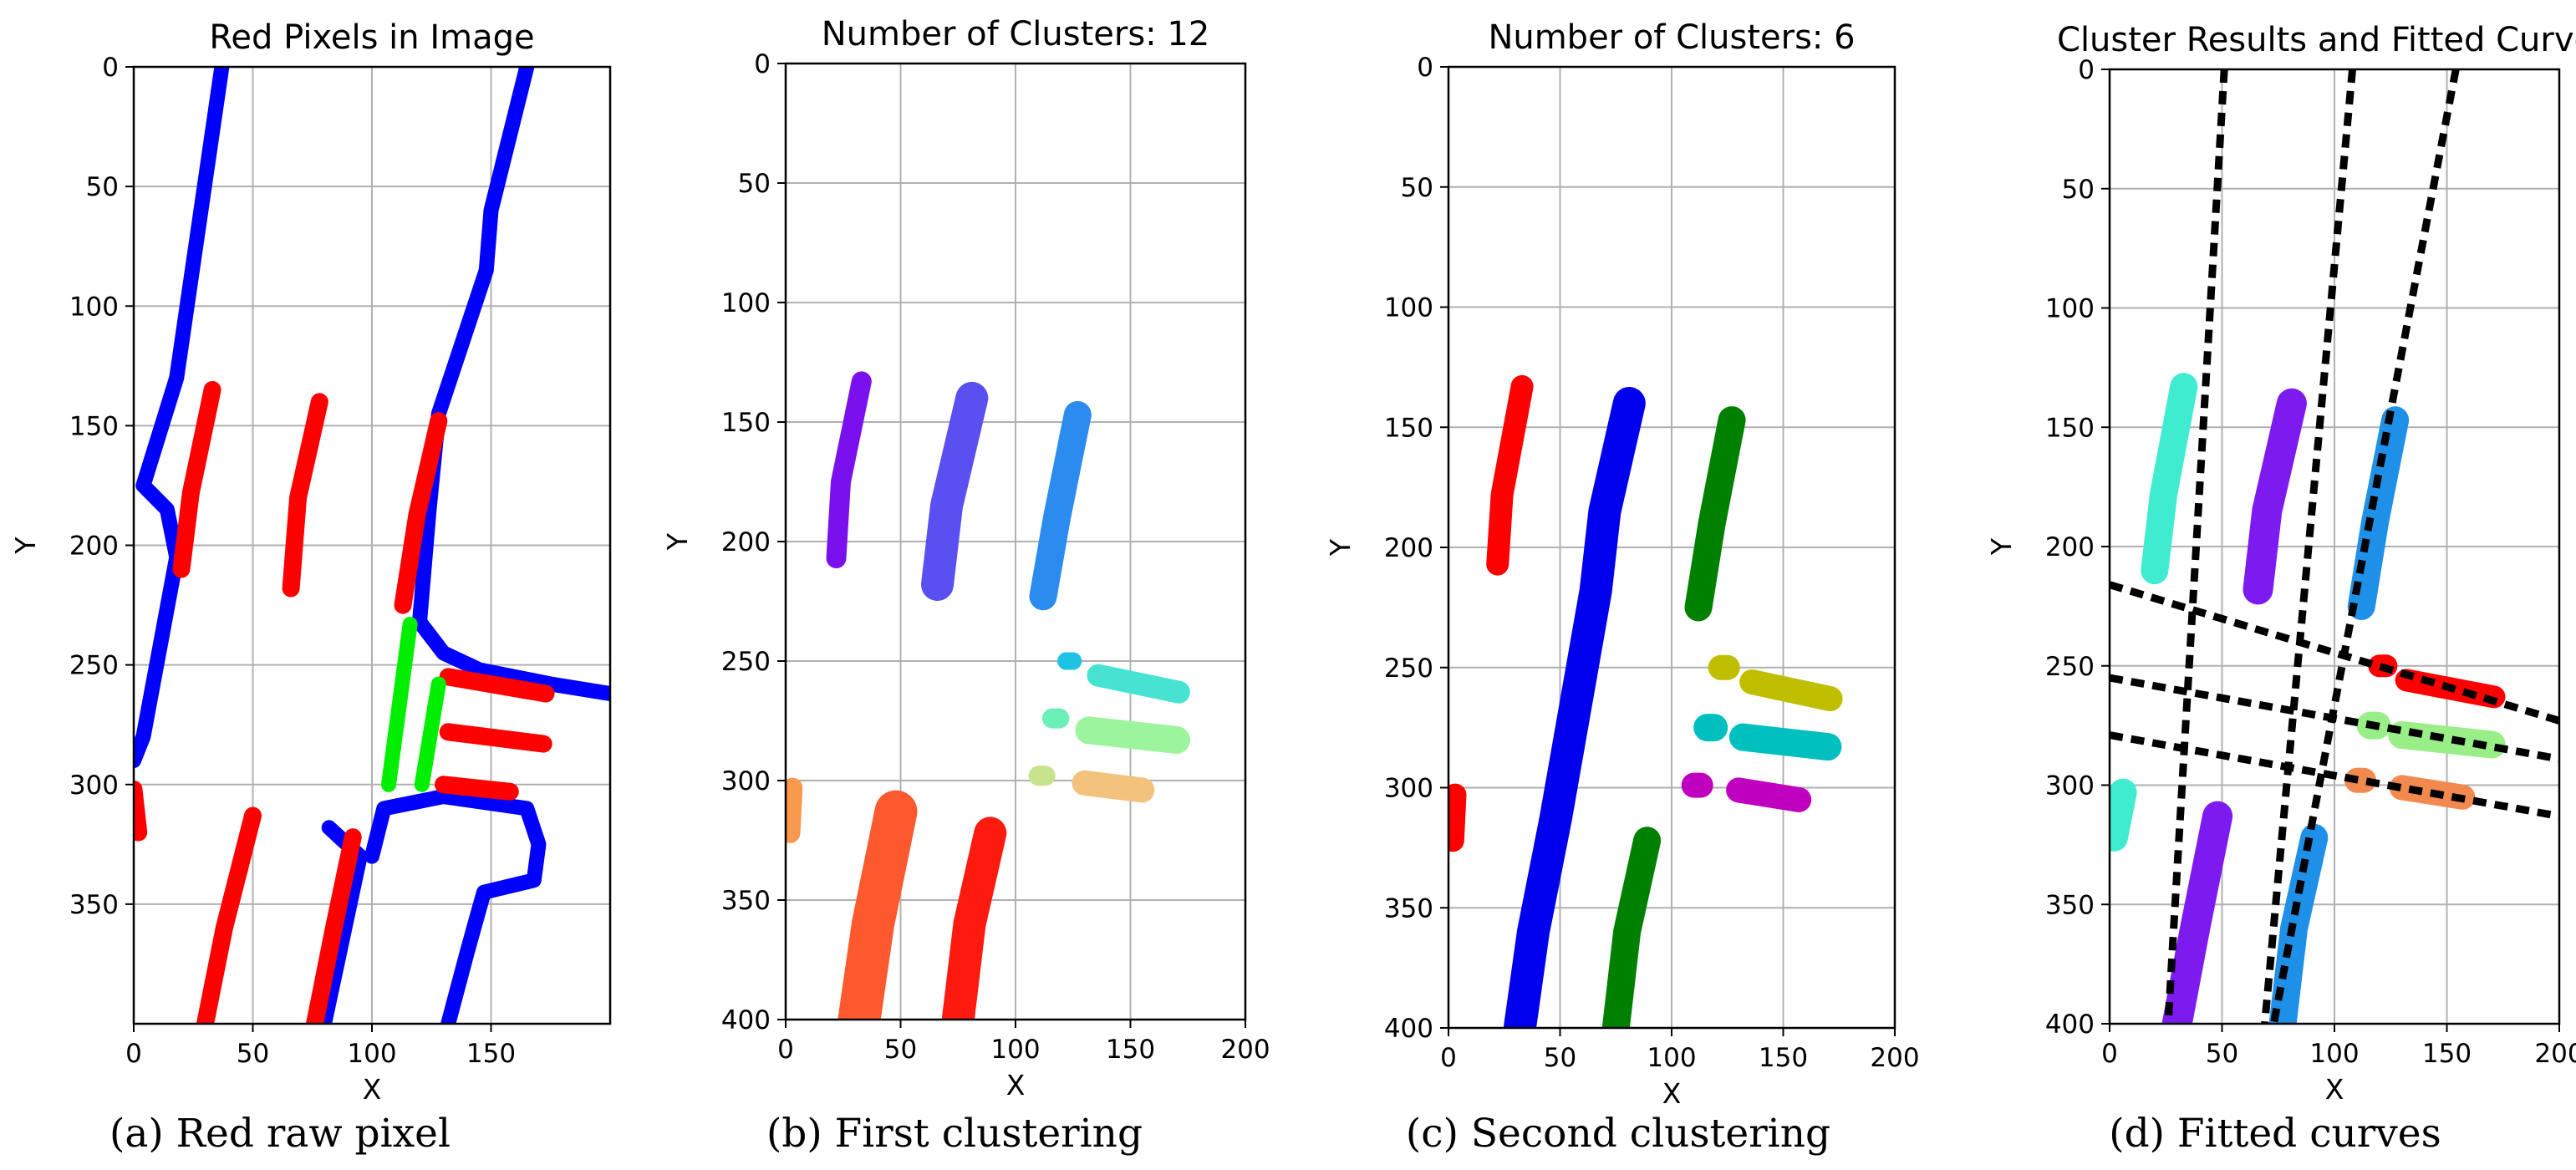 This screenshot has height=1170, width=2576. I want to click on chart-title: Red Pixels in Image, so click(371, 37).